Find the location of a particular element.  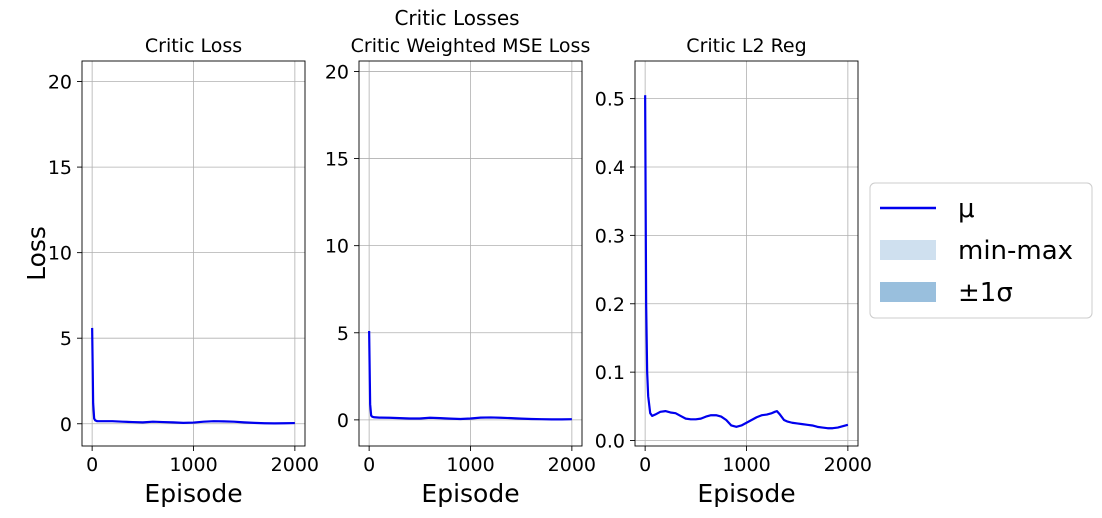

subplot-title: Critic Loss is located at coordinates (193, 46).